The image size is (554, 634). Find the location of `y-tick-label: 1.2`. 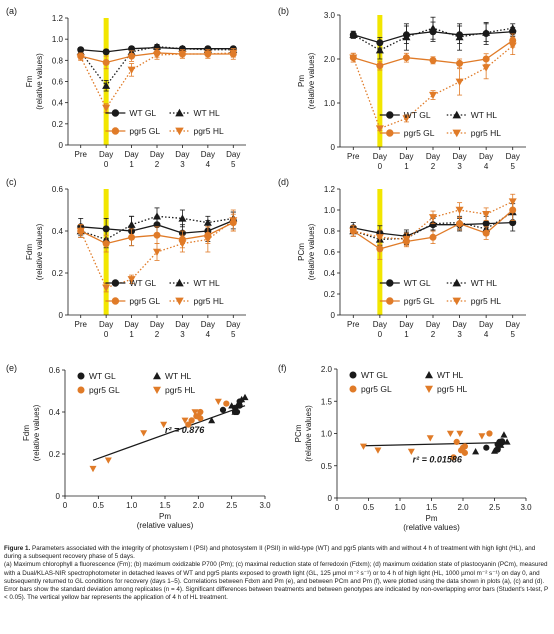

y-tick-label: 1.2 is located at coordinates (58, 18).